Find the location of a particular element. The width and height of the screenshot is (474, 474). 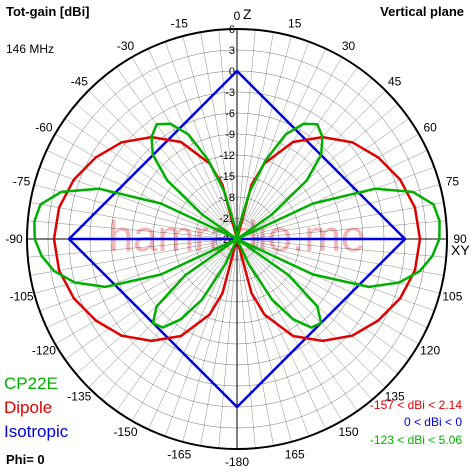

range-cp22e: -123 < dBi < 5.06 is located at coordinates (415, 440).